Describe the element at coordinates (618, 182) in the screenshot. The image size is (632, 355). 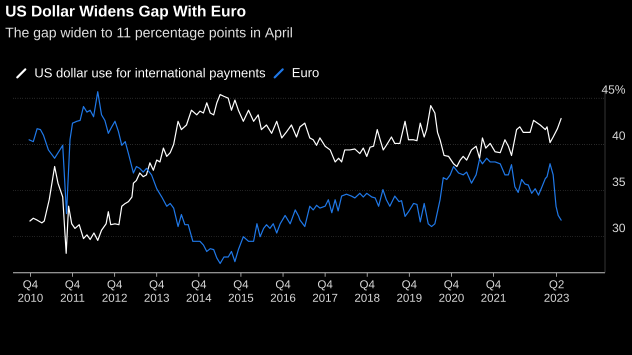
I see `y-tick-label: 35` at that location.